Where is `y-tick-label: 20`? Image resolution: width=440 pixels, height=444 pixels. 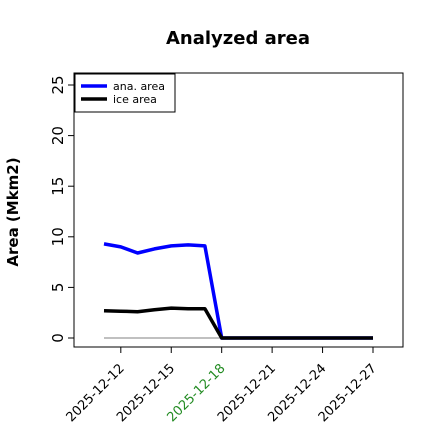 y-tick-label: 20 is located at coordinates (58, 135).